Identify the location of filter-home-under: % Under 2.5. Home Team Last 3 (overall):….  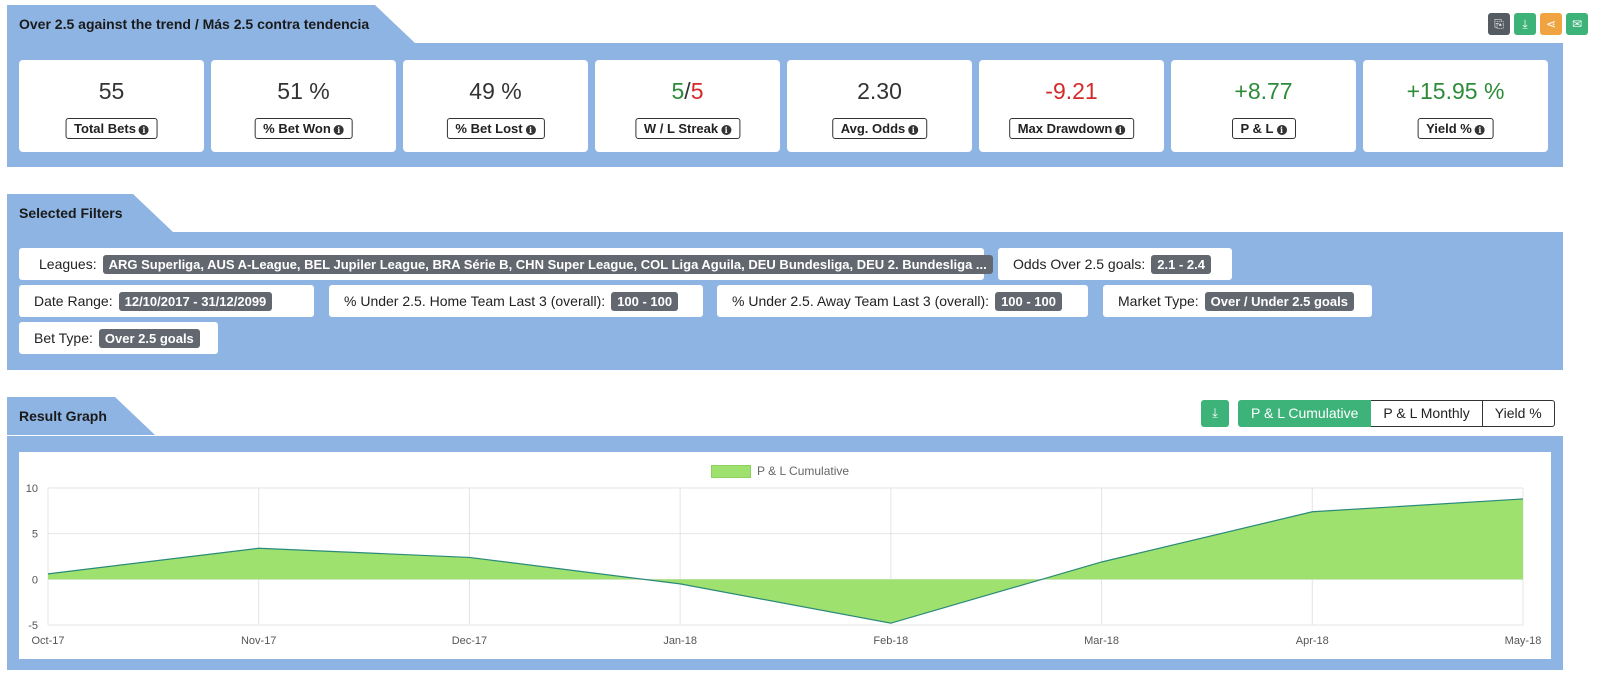
(516, 301).